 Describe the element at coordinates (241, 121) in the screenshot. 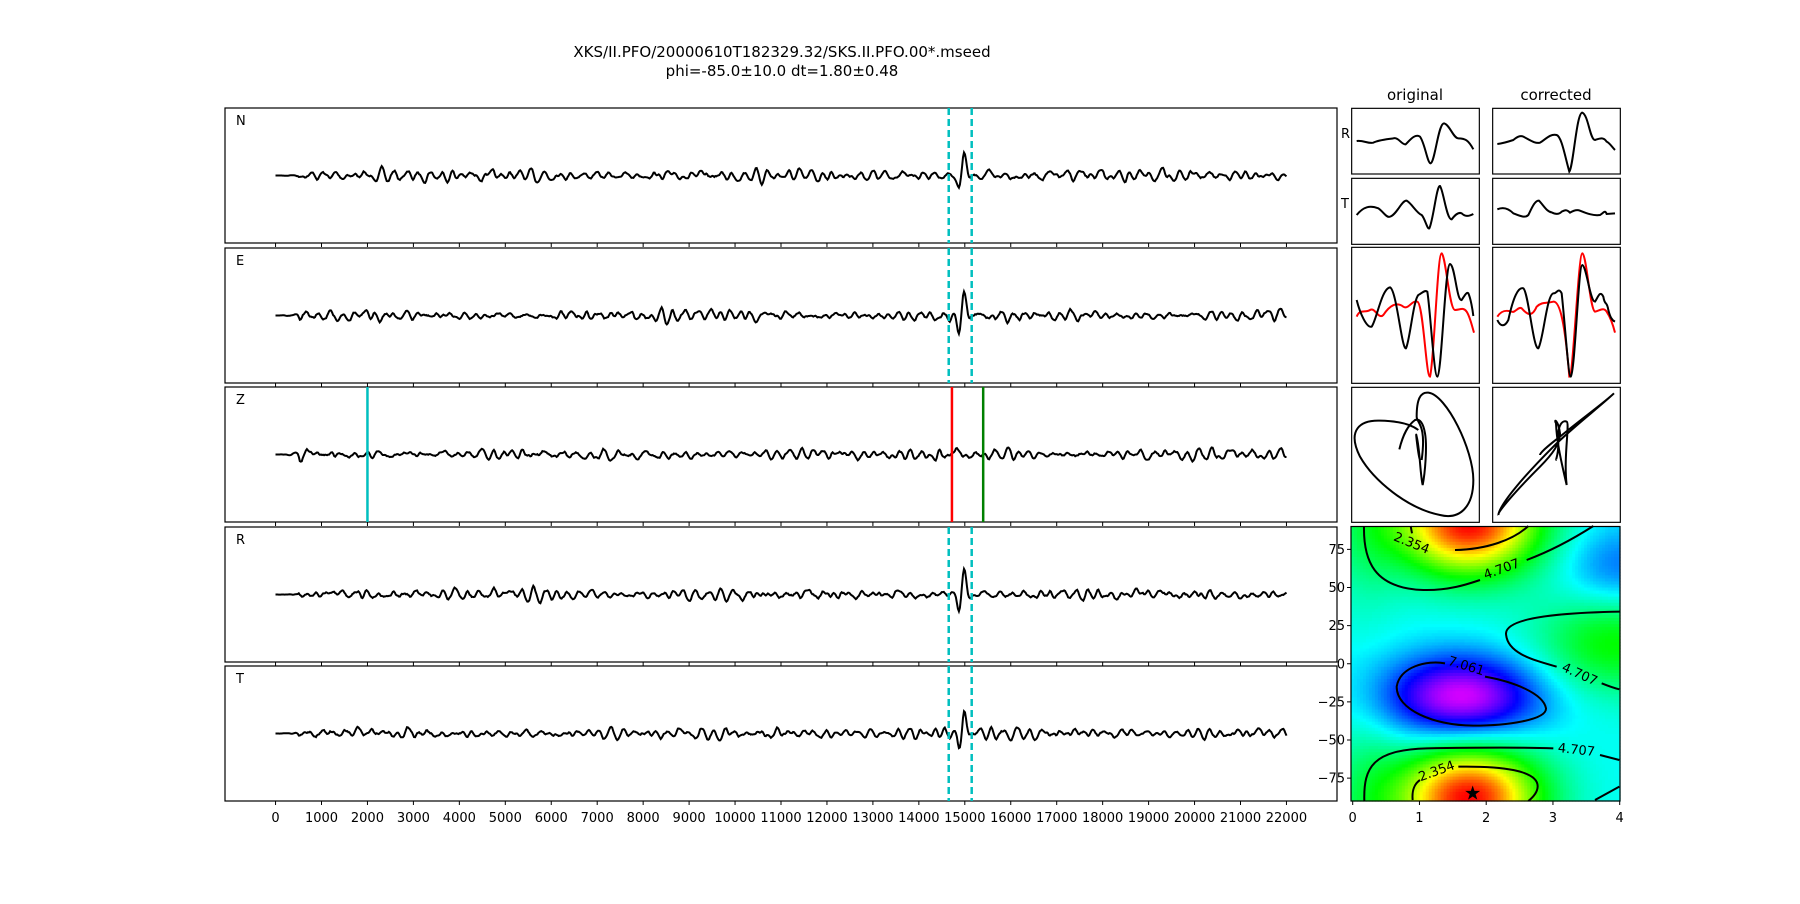

I see `panel-label: N` at that location.